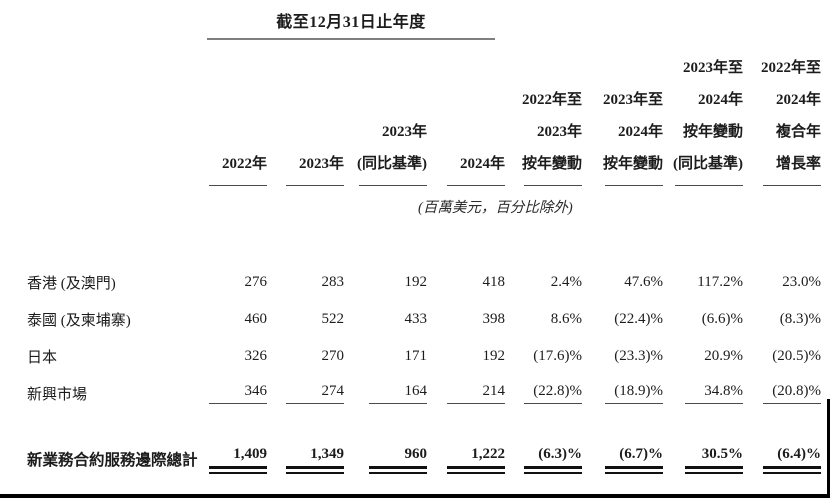 This screenshot has width=830, height=499. I want to click on column-header-2024: 2024年, so click(466, 167).